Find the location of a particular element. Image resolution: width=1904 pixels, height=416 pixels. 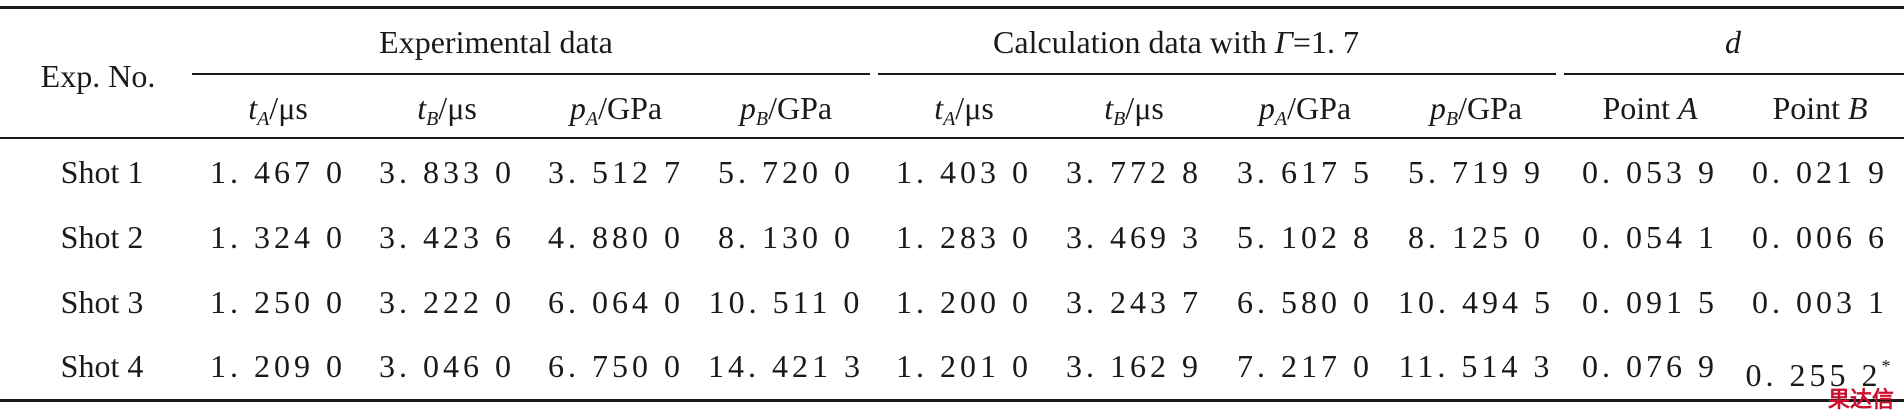

group-rule-d is located at coordinates (1734, 74).